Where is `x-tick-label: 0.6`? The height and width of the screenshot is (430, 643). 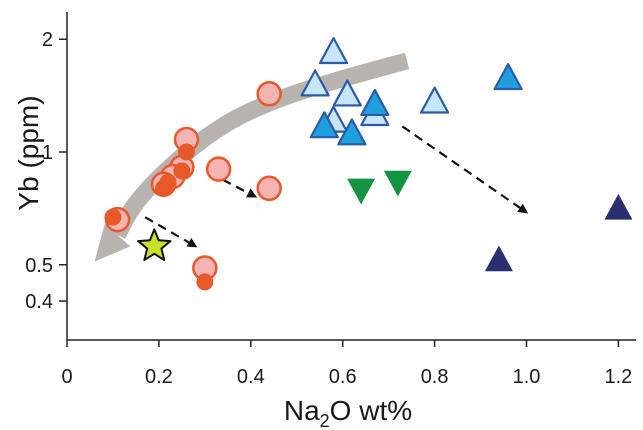 x-tick-label: 0.6 is located at coordinates (343, 377).